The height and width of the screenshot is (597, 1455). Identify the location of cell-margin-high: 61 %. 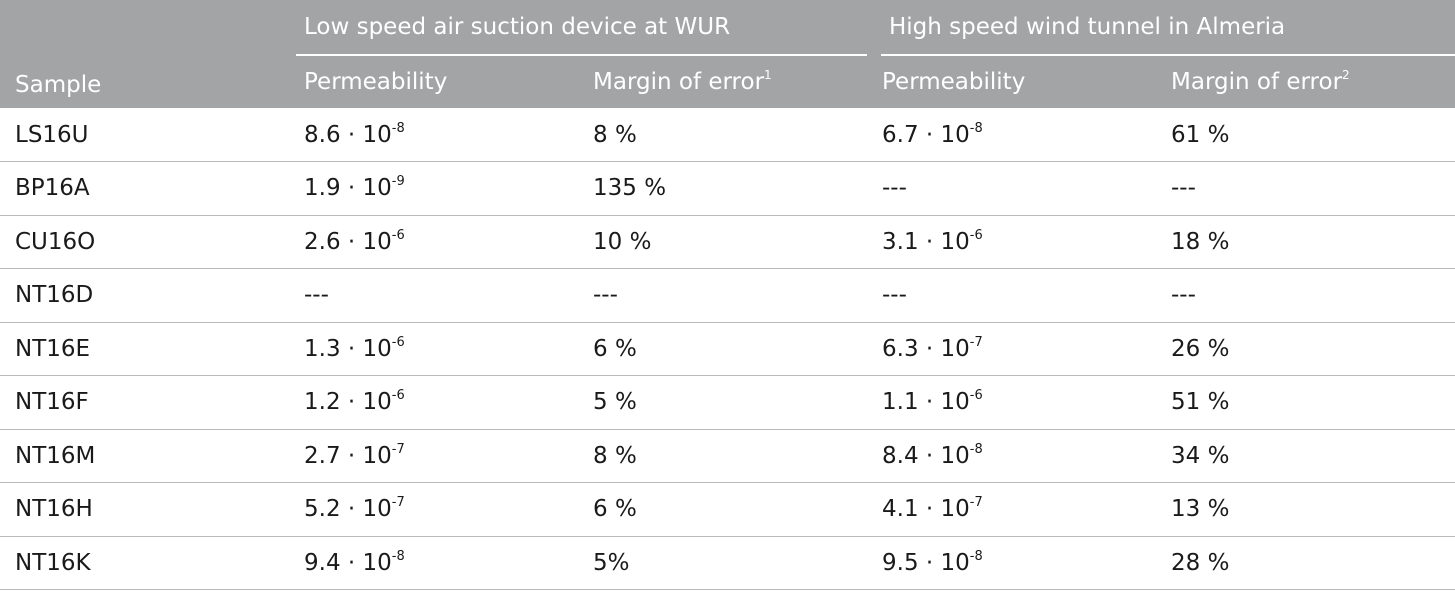
(1309, 135).